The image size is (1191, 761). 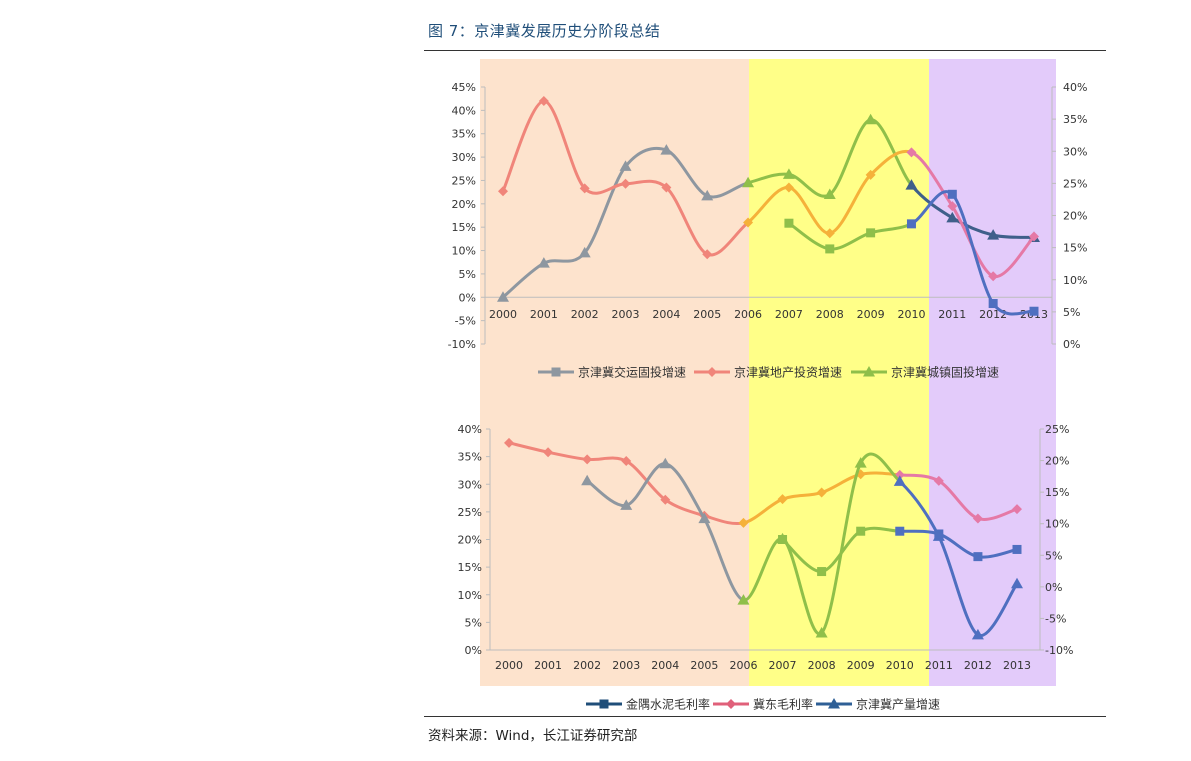 What do you see at coordinates (1057, 461) in the screenshot?
I see `right-tick-label: 20%` at bounding box center [1057, 461].